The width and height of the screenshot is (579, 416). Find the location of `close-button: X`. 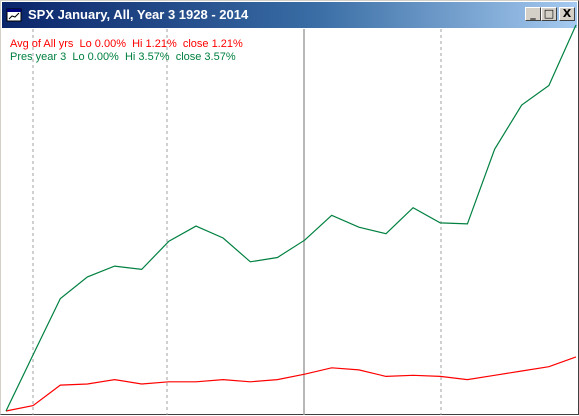

close-button: X is located at coordinates (567, 14).